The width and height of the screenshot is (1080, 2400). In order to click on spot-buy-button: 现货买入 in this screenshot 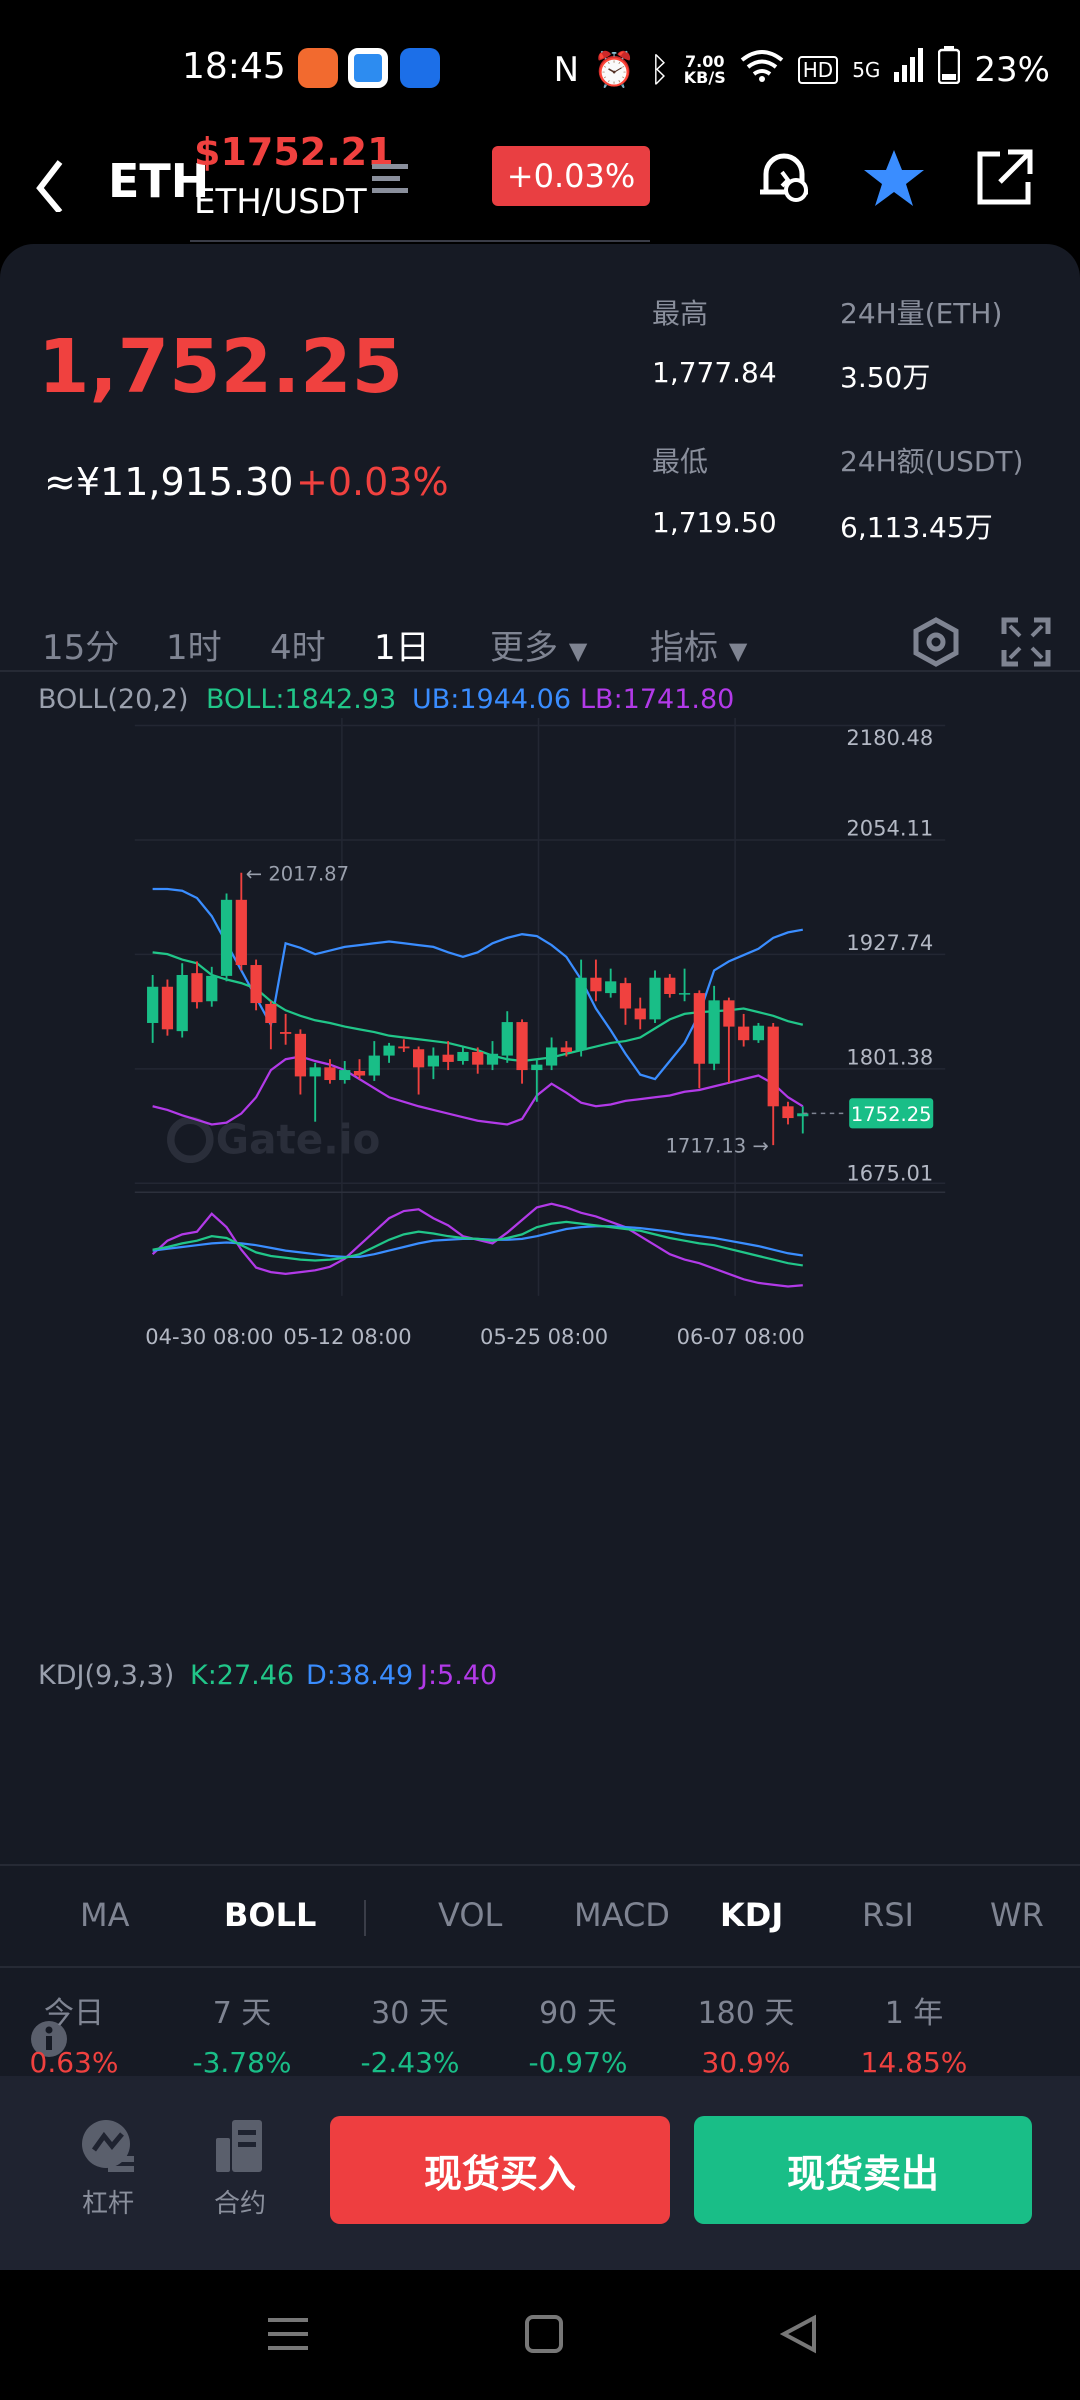, I will do `click(500, 2170)`.